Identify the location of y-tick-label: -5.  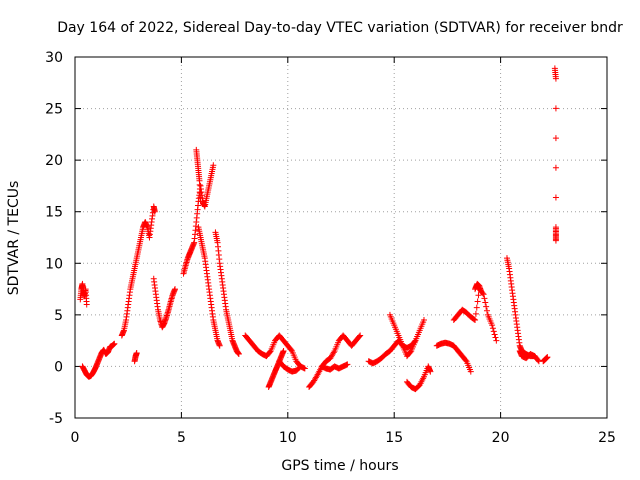
(56, 419).